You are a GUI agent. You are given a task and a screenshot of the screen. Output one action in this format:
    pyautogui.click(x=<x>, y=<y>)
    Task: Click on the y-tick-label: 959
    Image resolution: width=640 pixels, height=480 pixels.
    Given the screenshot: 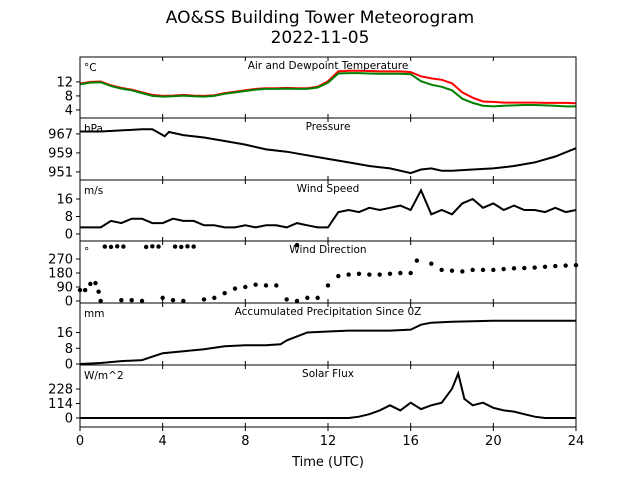 What is the action you would take?
    pyautogui.click(x=60, y=153)
    